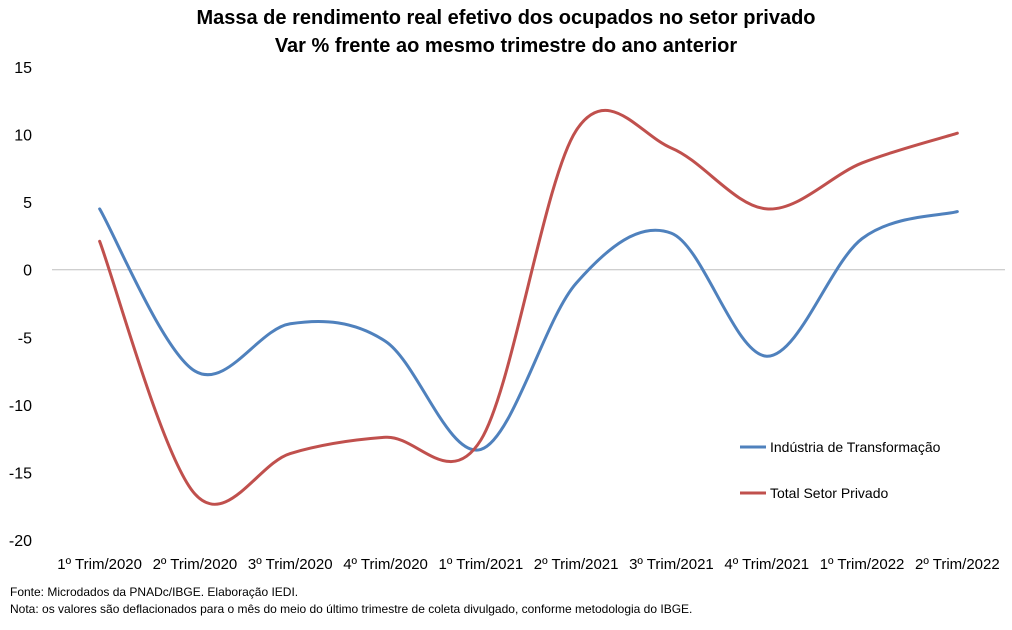 Image resolution: width=1012 pixels, height=630 pixels. I want to click on y-tick-label: -20, so click(20, 541).